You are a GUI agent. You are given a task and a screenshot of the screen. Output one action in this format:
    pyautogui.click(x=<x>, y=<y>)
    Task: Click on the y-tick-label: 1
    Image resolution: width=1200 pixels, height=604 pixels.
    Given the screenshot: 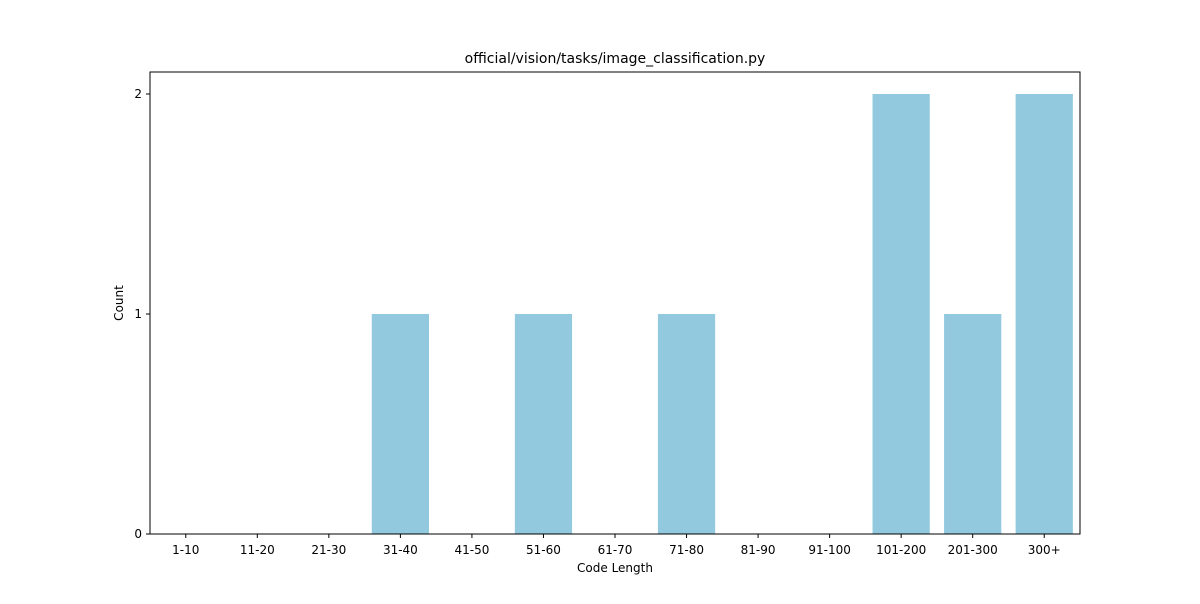 What is the action you would take?
    pyautogui.click(x=138, y=314)
    